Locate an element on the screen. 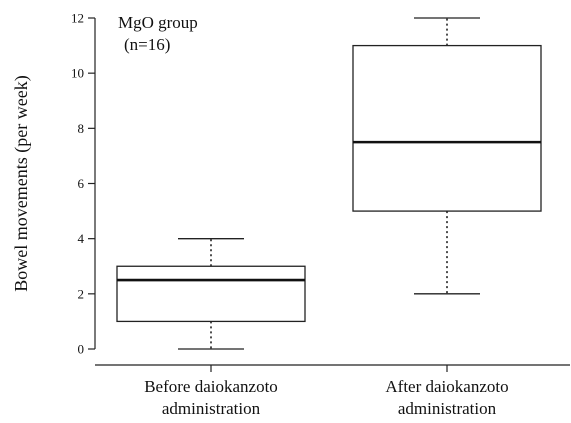 This screenshot has width=571, height=423. y-tick-label: 8 is located at coordinates (81, 128).